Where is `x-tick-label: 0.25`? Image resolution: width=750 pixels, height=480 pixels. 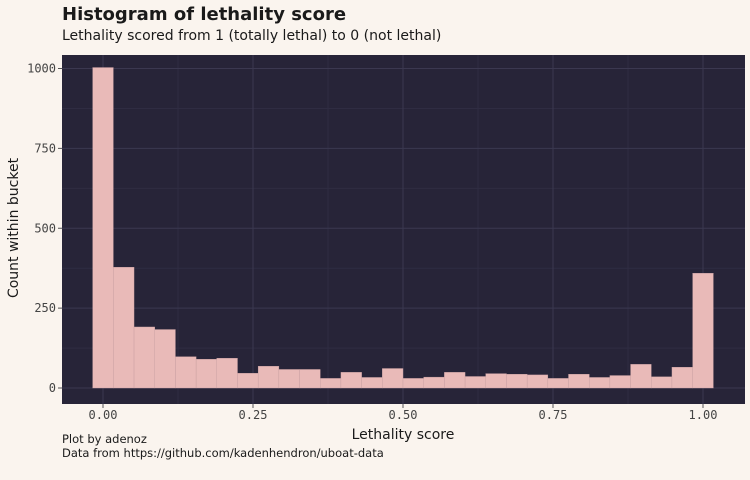
x-tick-label: 0.25 is located at coordinates (253, 415).